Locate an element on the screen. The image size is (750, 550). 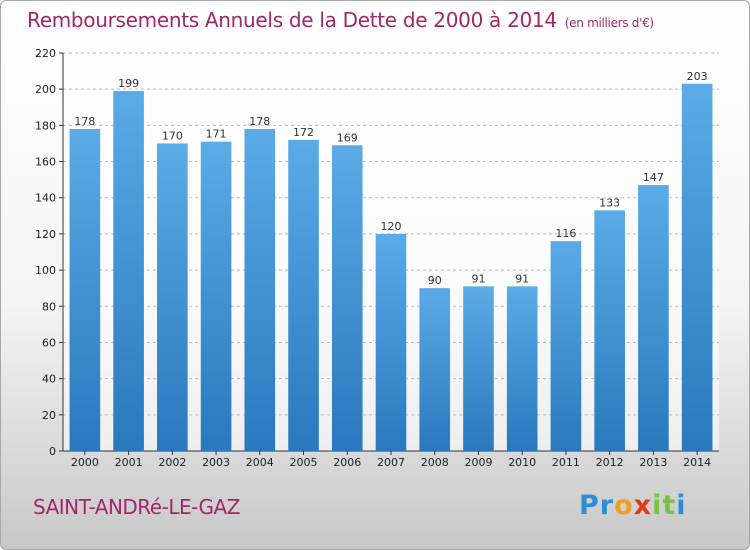
bar-value-label: 90 is located at coordinates (435, 280).